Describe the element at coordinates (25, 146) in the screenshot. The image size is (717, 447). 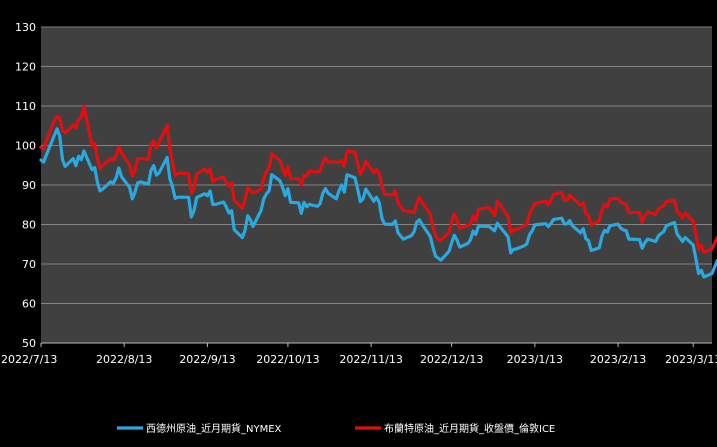
I see `y-tick-label: 100` at that location.